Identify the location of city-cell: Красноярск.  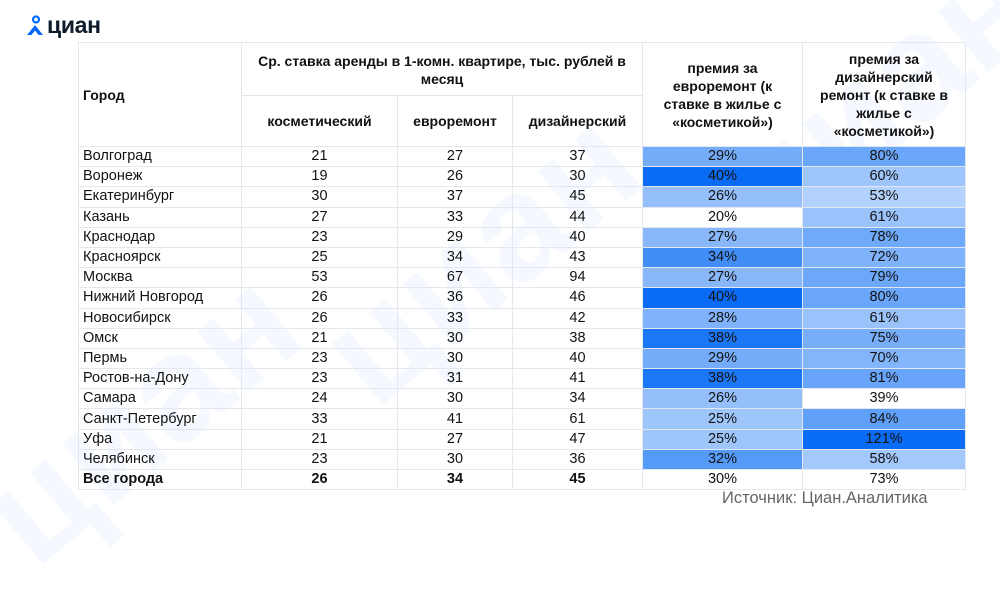
(160, 257).